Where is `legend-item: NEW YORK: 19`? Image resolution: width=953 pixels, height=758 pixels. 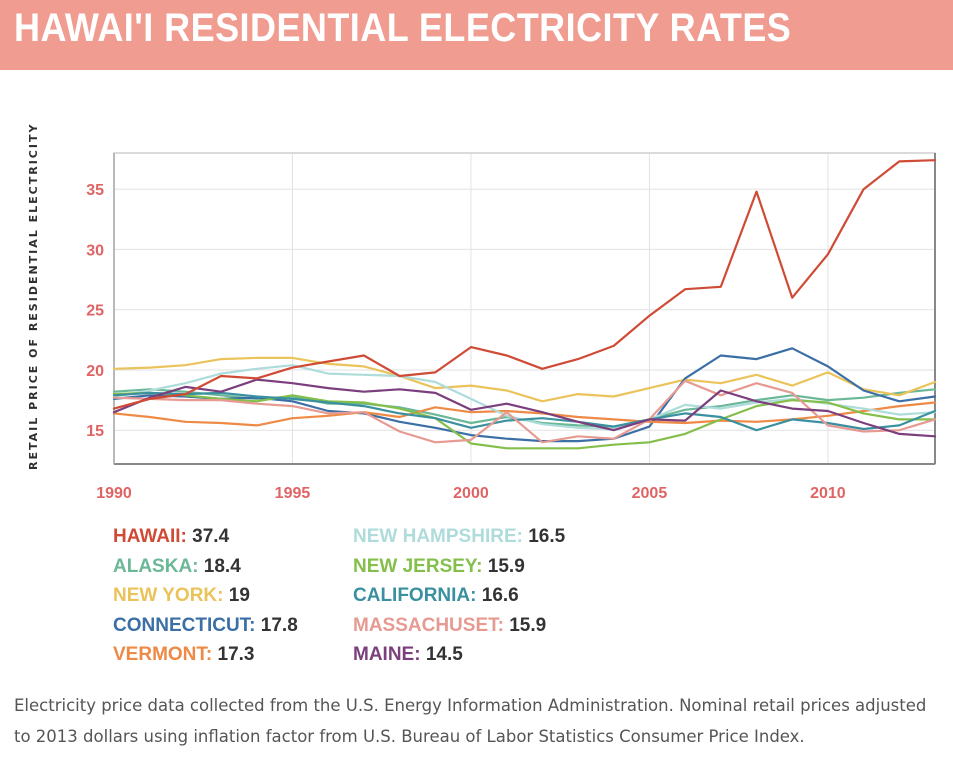
legend-item: NEW YORK: 19 is located at coordinates (181, 596).